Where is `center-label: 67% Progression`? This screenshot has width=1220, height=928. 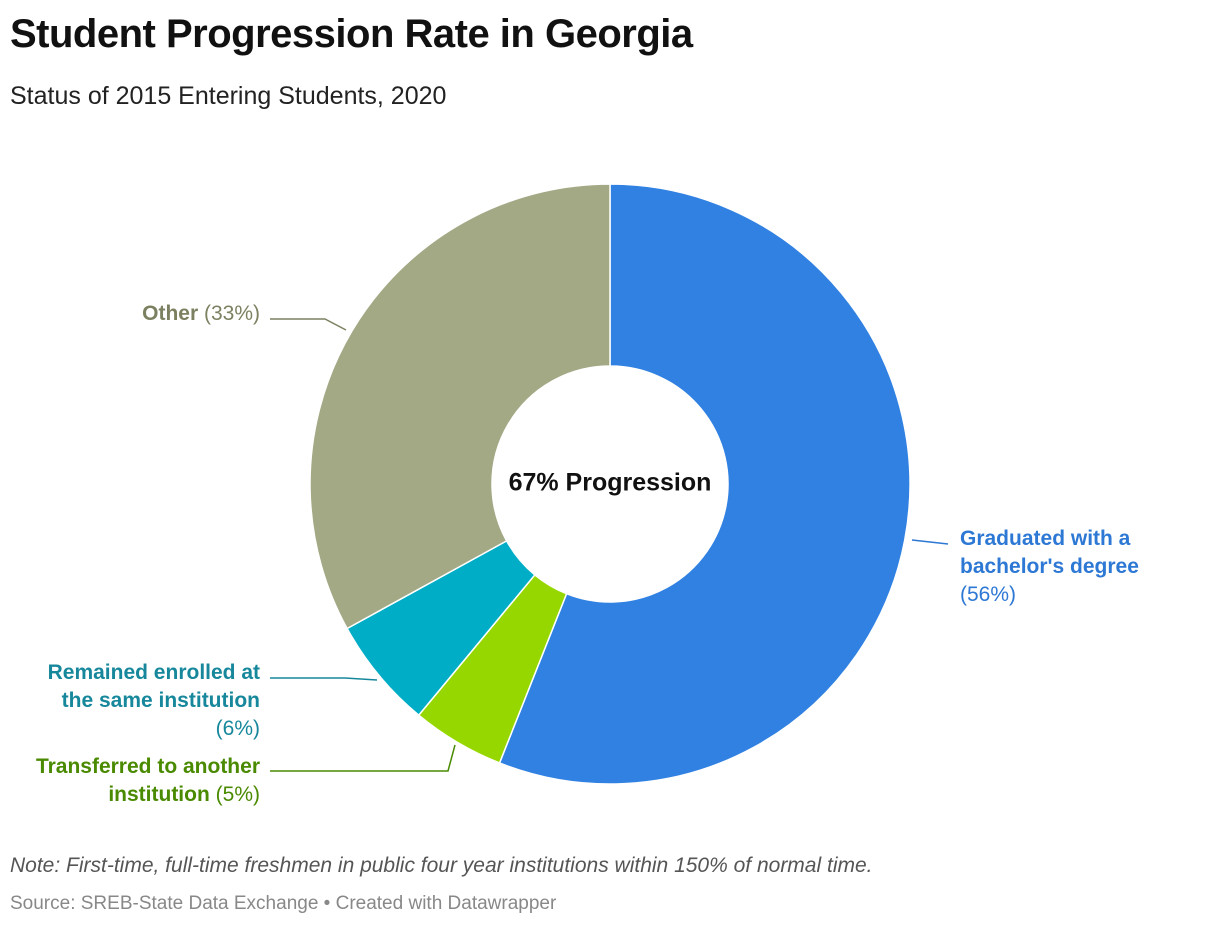
center-label: 67% Progression is located at coordinates (610, 483).